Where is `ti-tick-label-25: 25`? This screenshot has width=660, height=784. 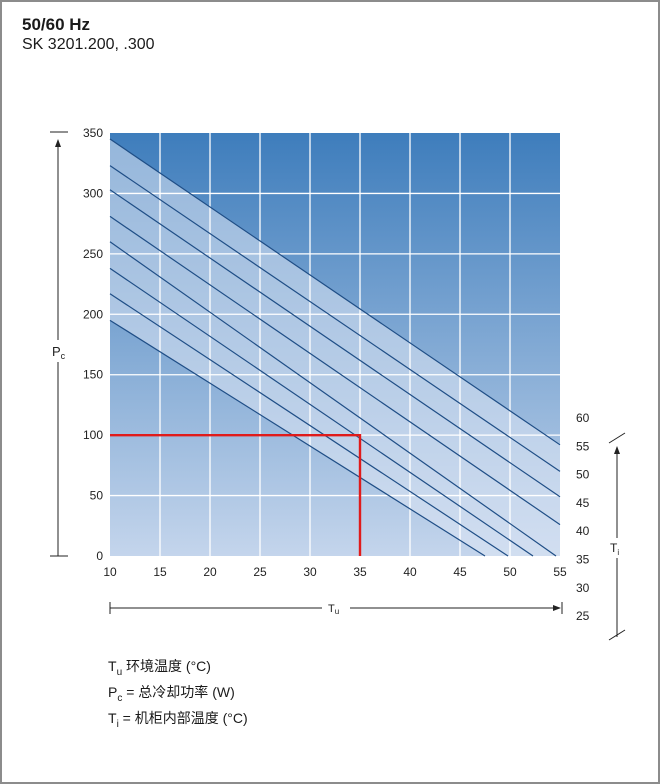 ti-tick-label-25: 25 is located at coordinates (583, 616).